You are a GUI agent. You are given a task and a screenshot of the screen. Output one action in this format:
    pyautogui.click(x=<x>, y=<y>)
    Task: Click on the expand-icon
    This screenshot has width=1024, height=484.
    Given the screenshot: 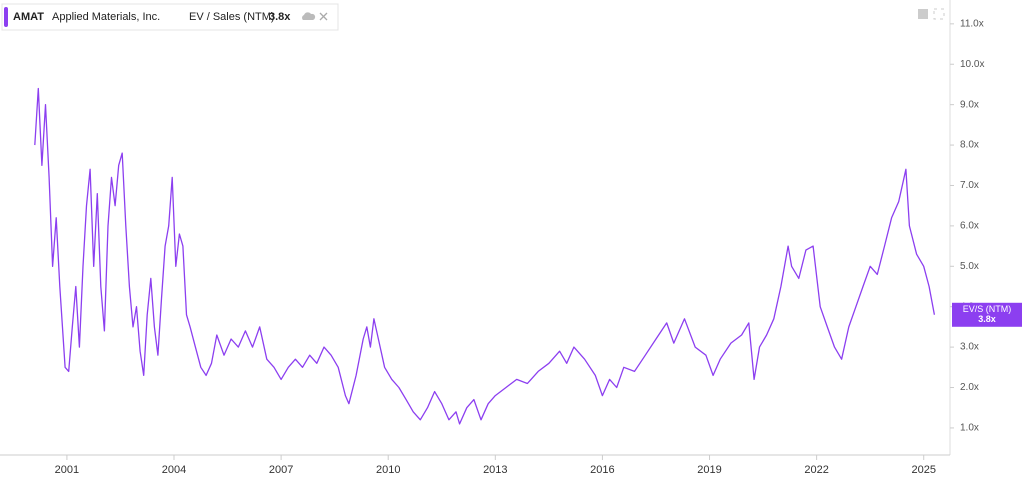 What is the action you would take?
    pyautogui.click(x=939, y=14)
    